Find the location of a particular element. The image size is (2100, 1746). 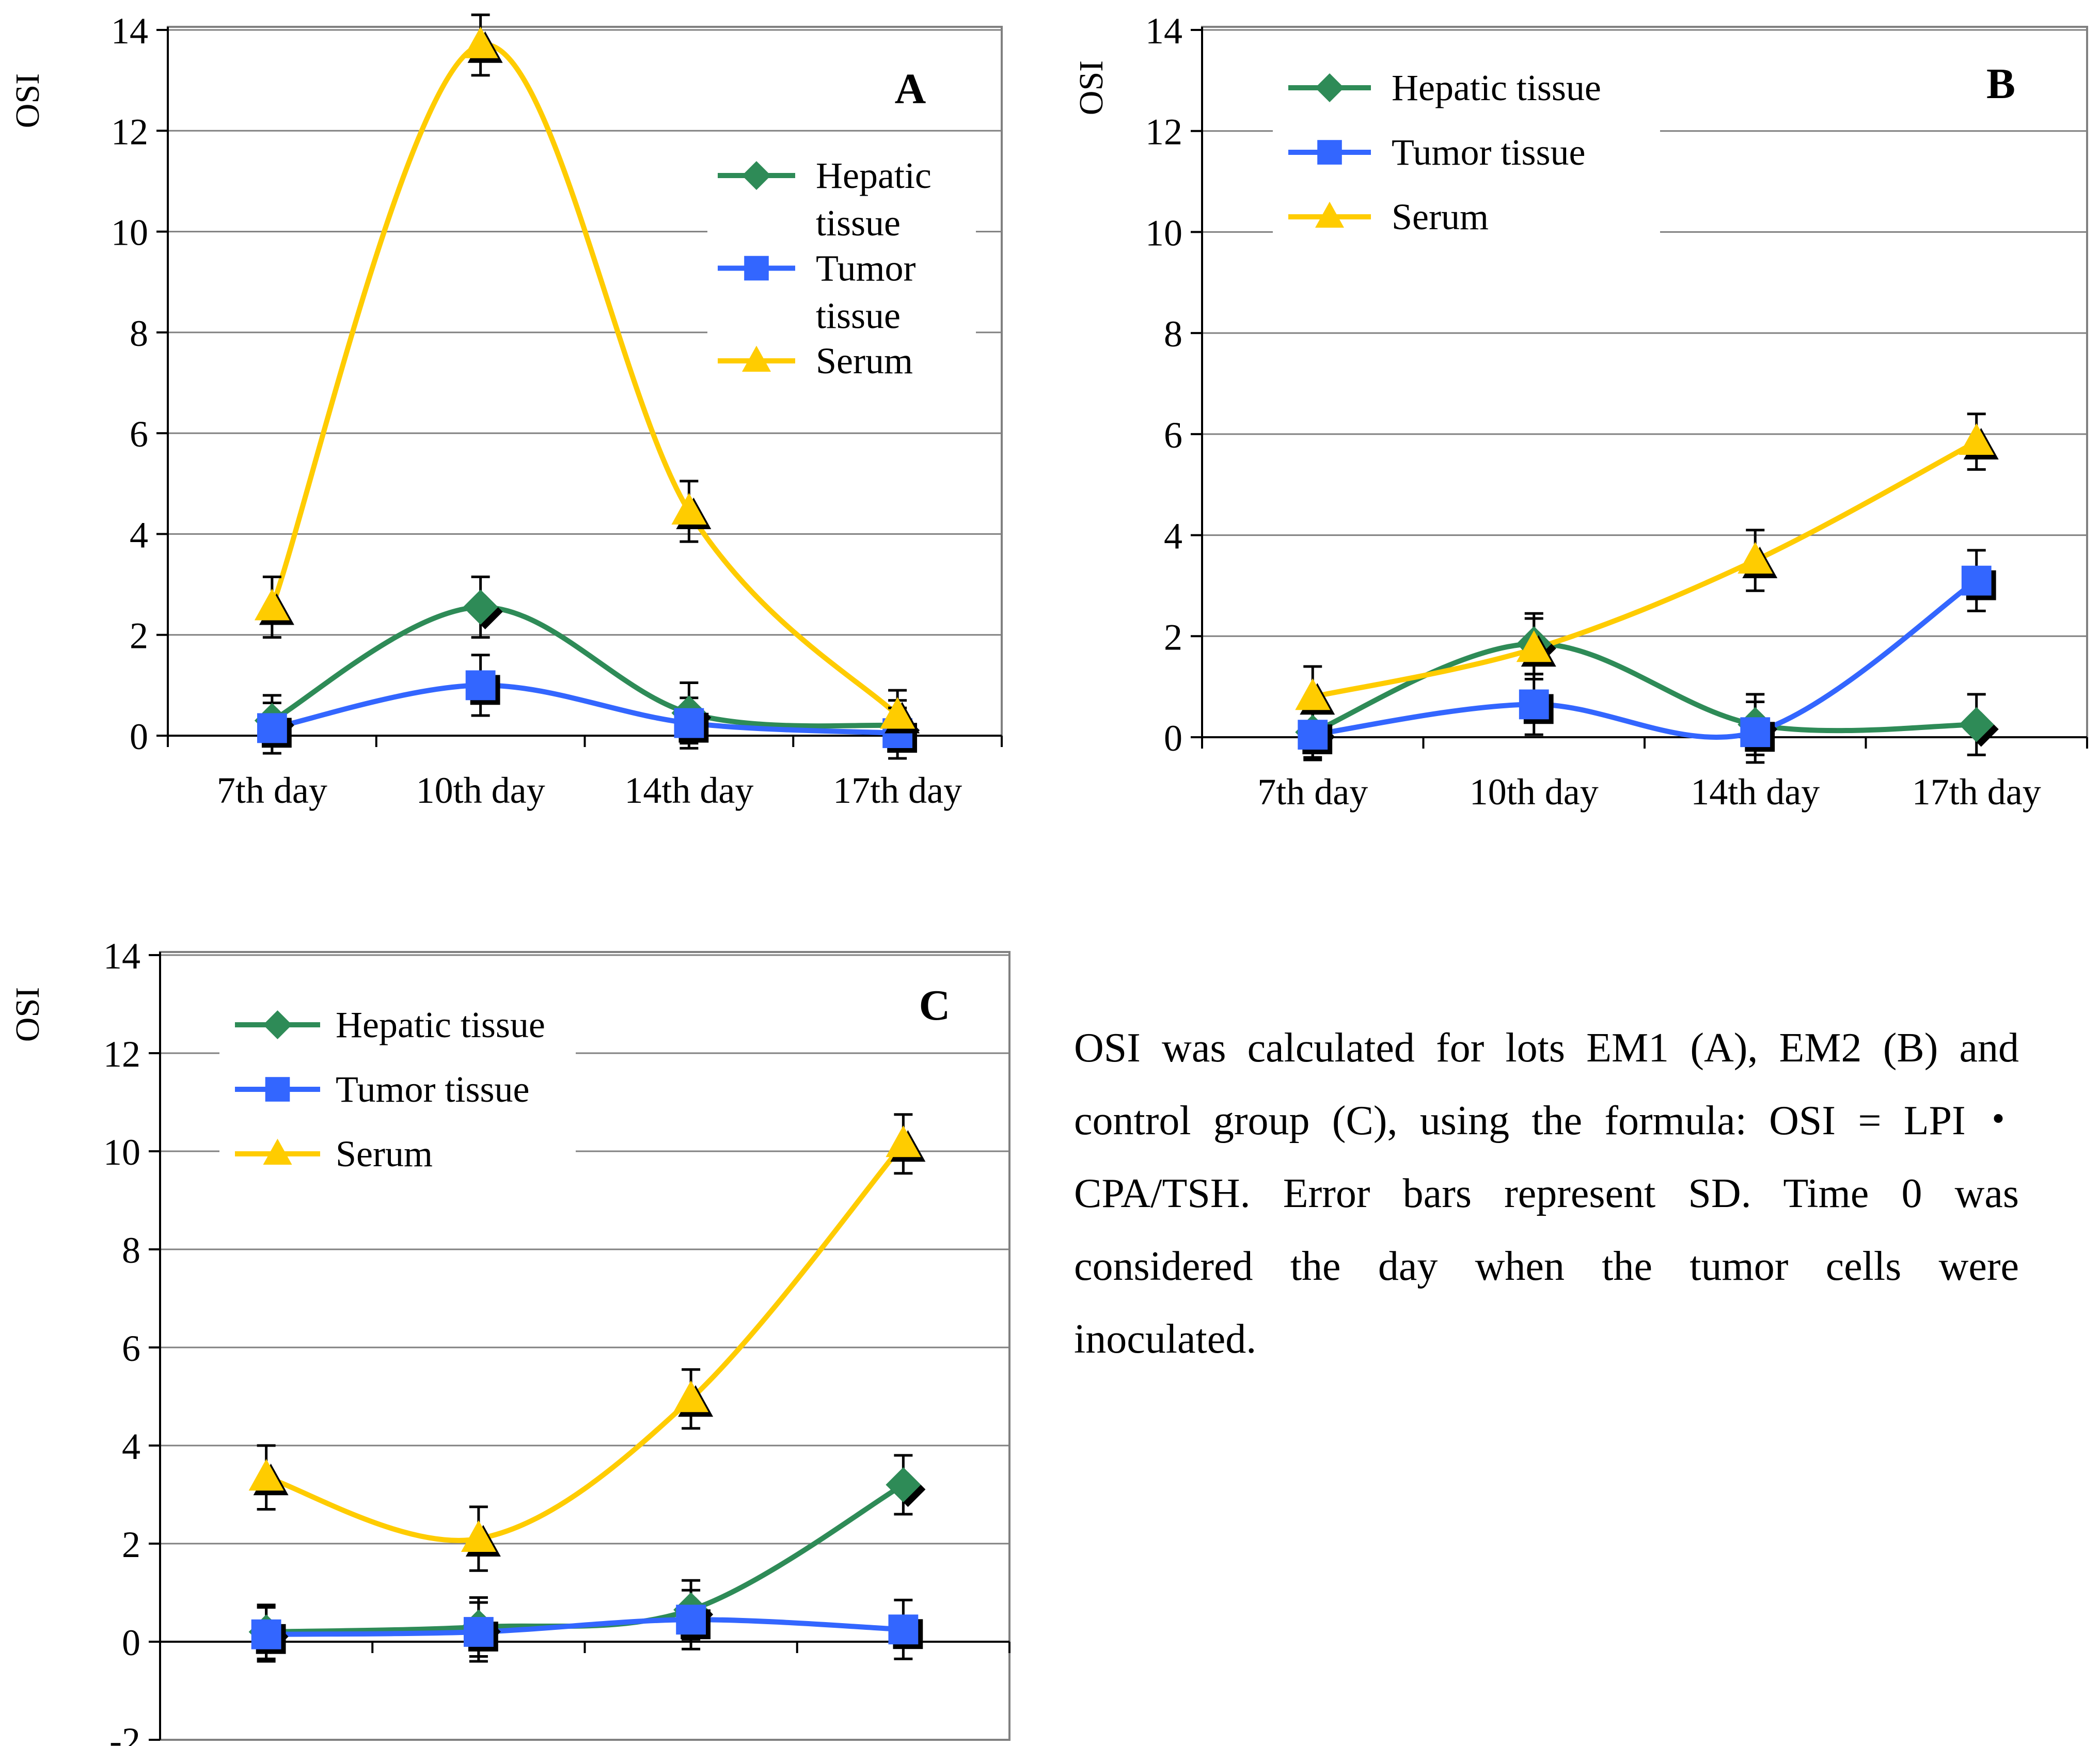

panel-label: C is located at coordinates (935, 1005).